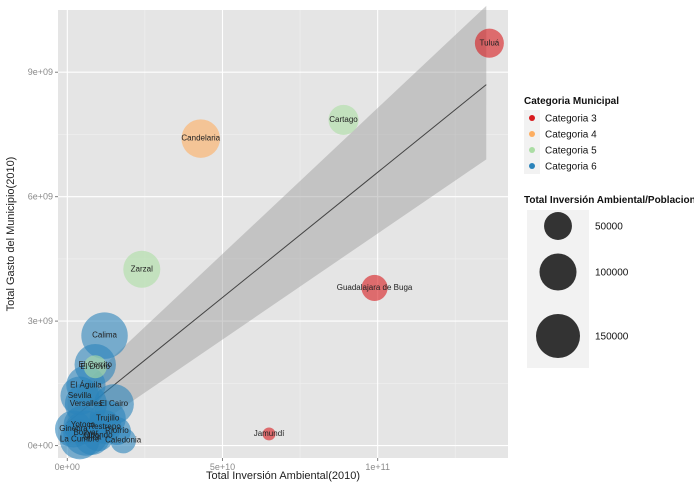 This screenshot has height=485, width=694. I want to click on point-label: Trujillo, so click(108, 418).